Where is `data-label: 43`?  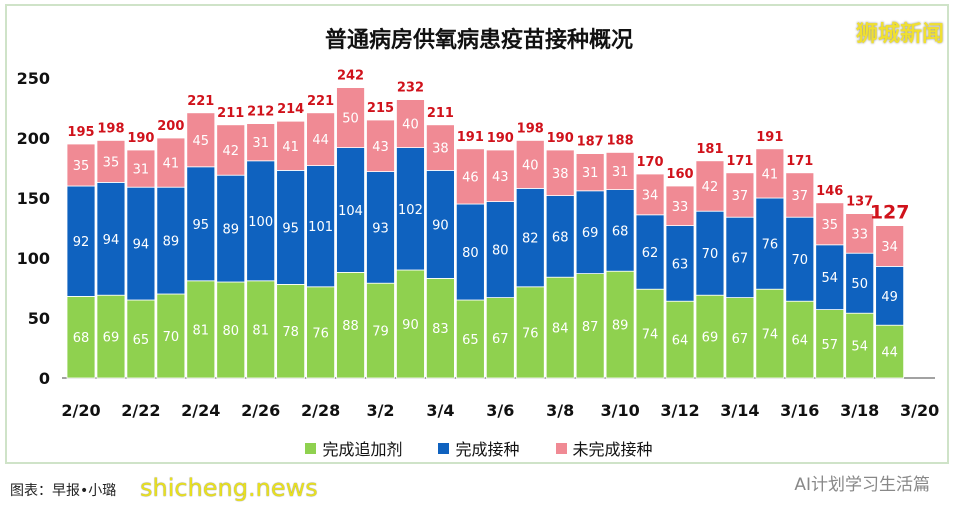
data-label: 43 is located at coordinates (500, 177).